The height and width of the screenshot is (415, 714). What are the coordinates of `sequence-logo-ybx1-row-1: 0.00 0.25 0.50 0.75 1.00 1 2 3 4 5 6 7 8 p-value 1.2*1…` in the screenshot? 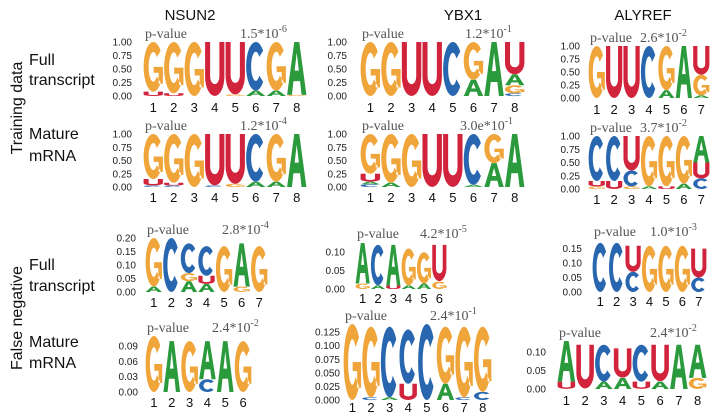 It's located at (426, 69).